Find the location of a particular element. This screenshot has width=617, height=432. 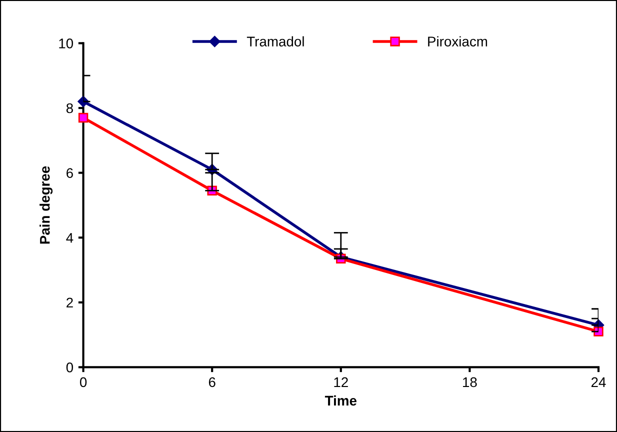

x-tick-label: 18 is located at coordinates (470, 382).